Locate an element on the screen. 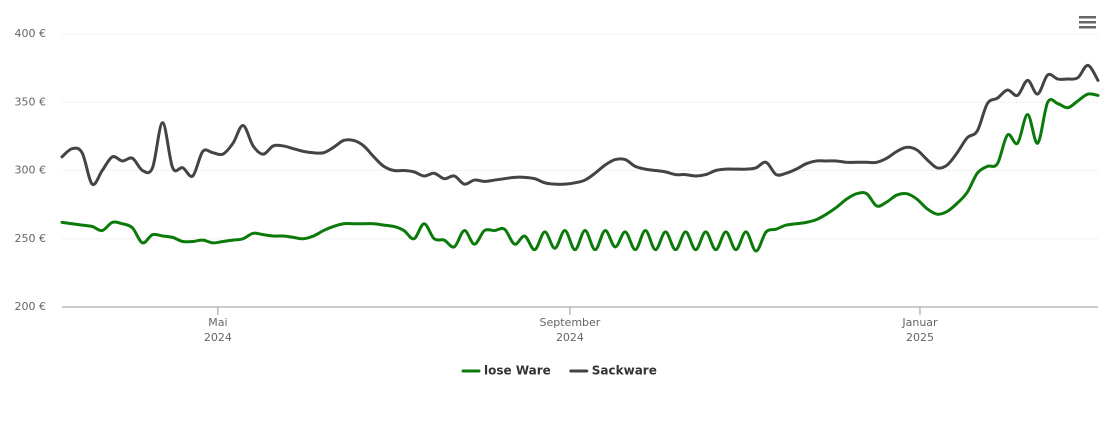 Image resolution: width=1110 pixels, height=426 pixels. x-tick-label: Mai is located at coordinates (217, 322).